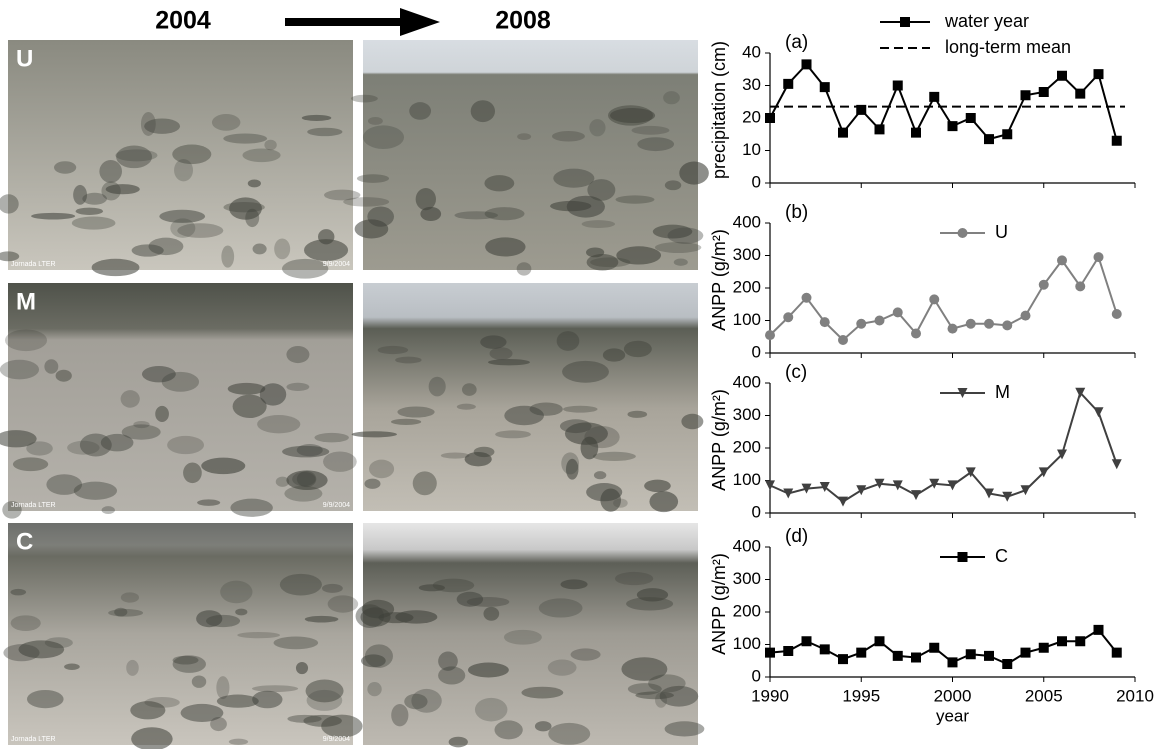  I want to click on year-heading: 2004, so click(183, 21).